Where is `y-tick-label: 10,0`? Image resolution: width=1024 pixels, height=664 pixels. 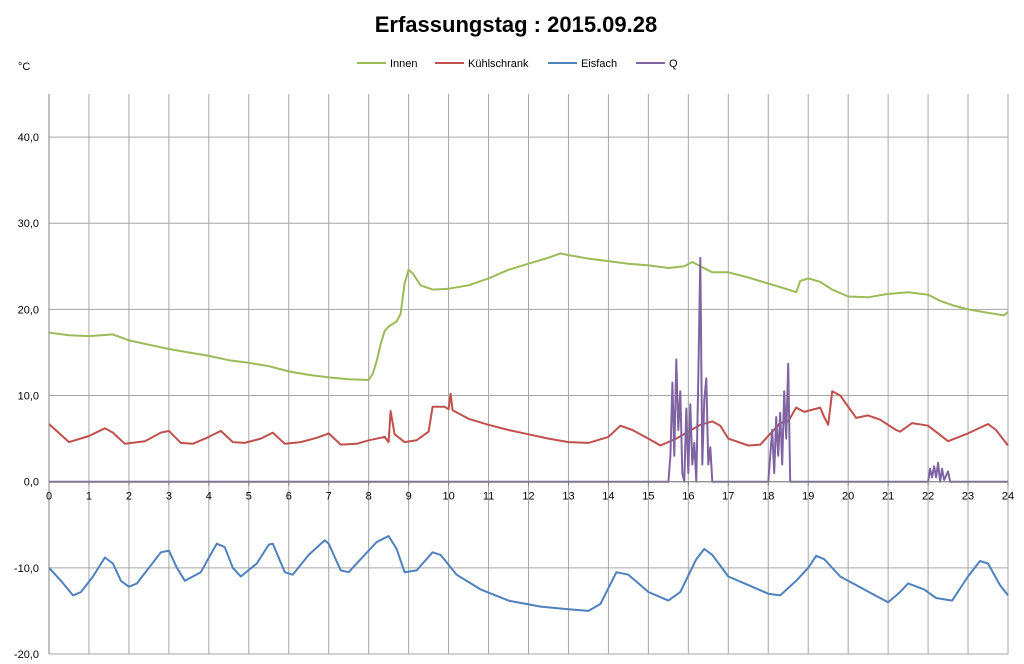
y-tick-label: 10,0 is located at coordinates (28, 397).